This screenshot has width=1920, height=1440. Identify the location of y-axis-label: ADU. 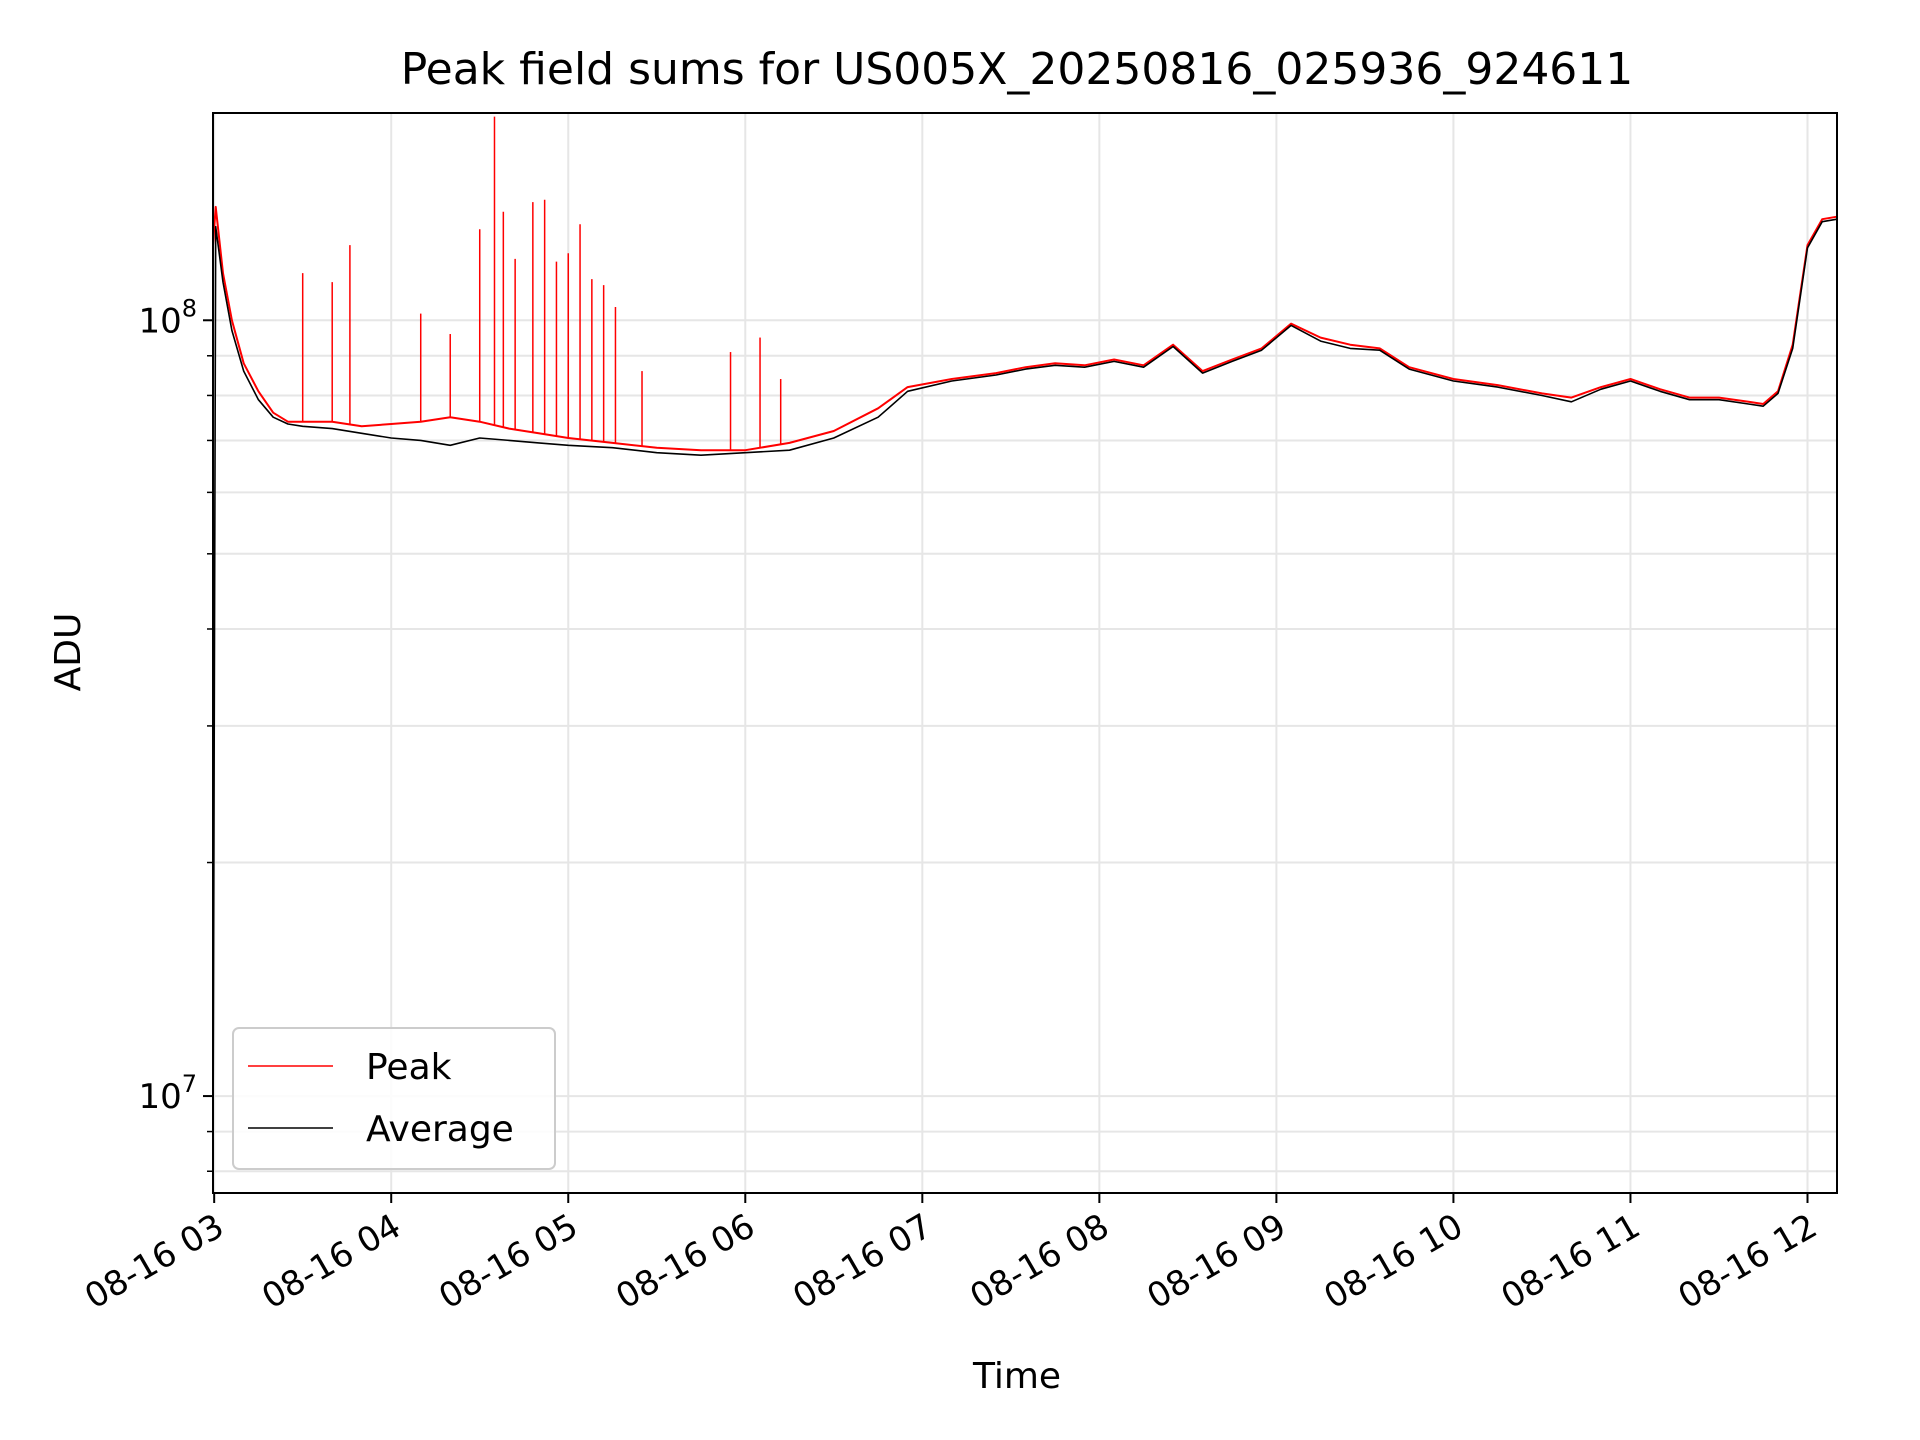
(68, 652).